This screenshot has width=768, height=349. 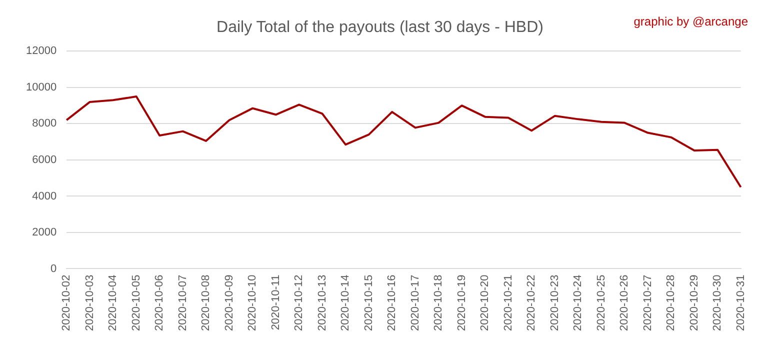 What do you see at coordinates (322, 303) in the screenshot?
I see `x-tick-label: 2020-10-13` at bounding box center [322, 303].